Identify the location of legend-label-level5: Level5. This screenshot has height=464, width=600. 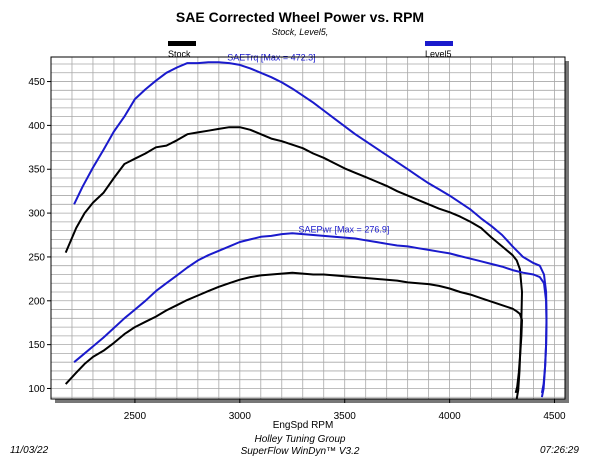
(438, 54).